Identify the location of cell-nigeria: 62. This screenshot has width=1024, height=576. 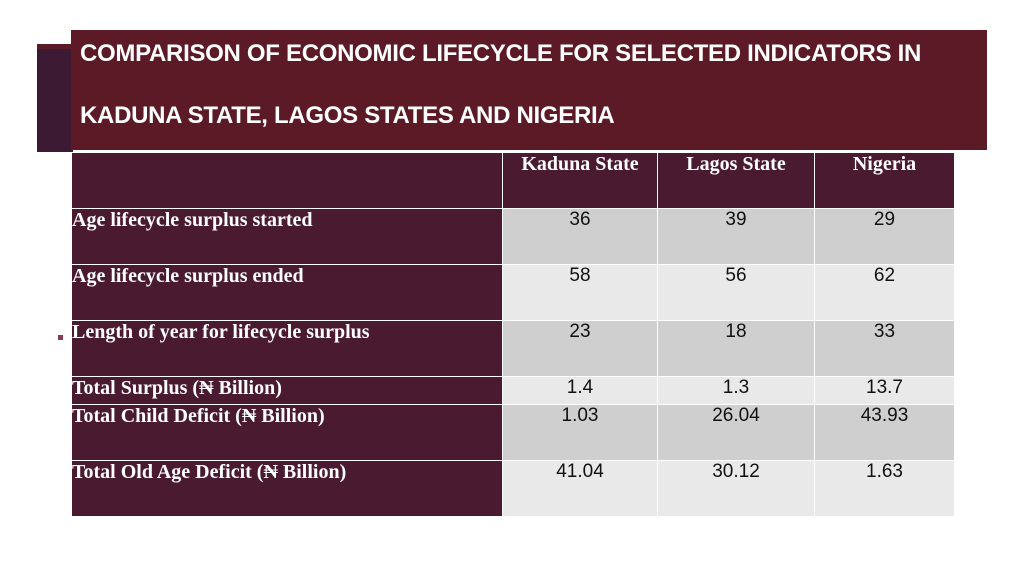
(884, 292).